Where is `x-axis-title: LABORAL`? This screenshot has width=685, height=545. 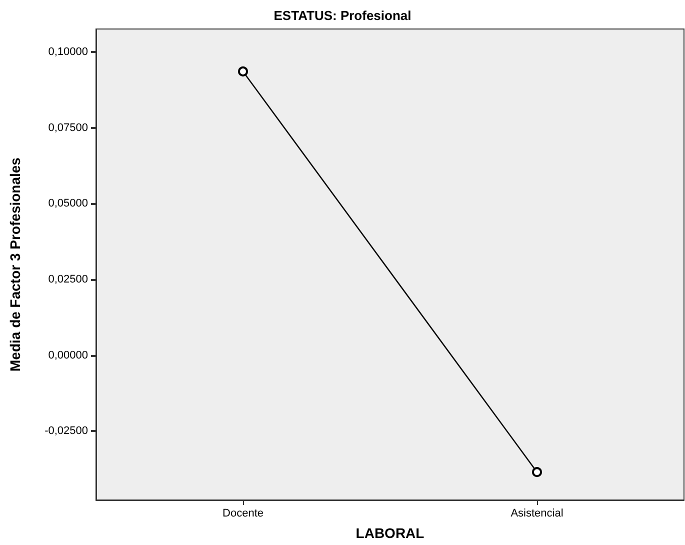 x-axis-title: LABORAL is located at coordinates (390, 533).